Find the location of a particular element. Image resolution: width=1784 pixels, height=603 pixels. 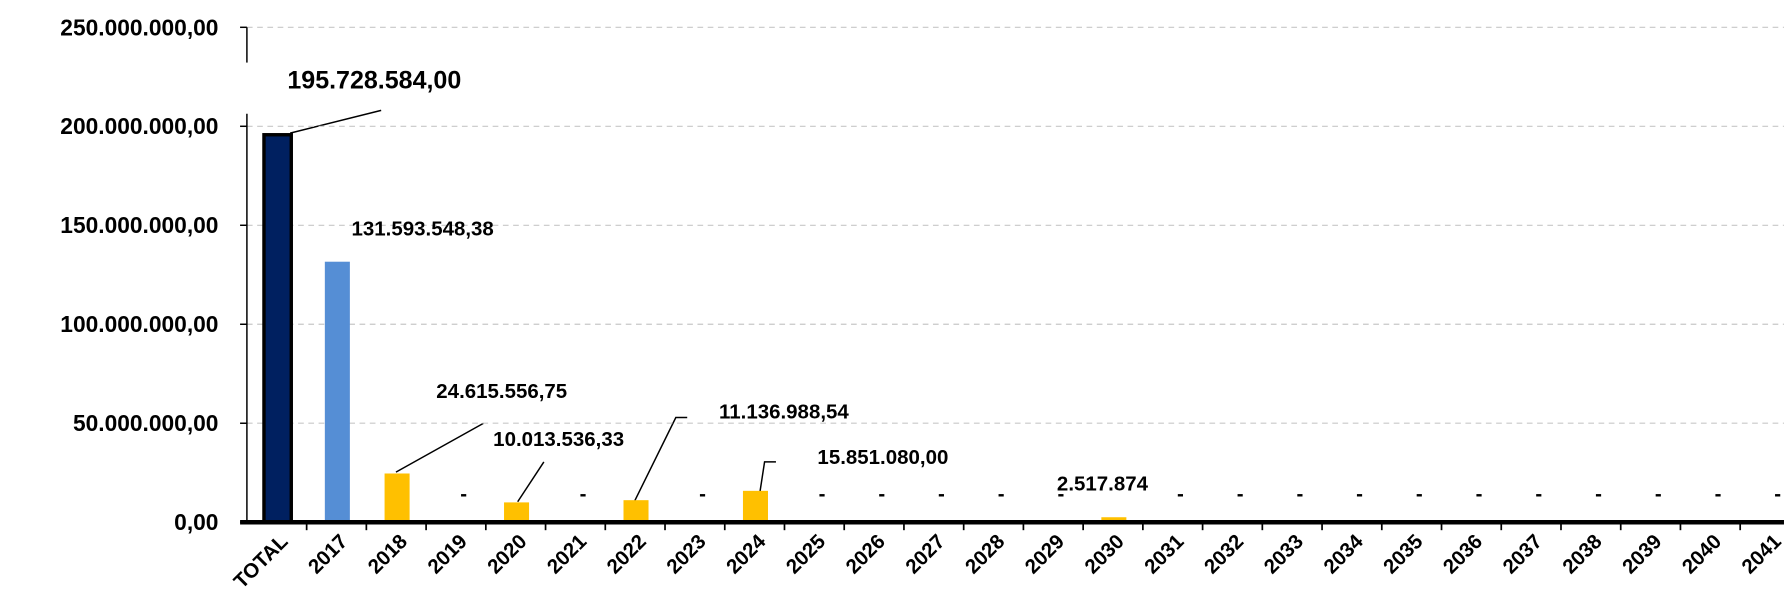

y-tick-label: 150.000.000,00 is located at coordinates (139, 225).